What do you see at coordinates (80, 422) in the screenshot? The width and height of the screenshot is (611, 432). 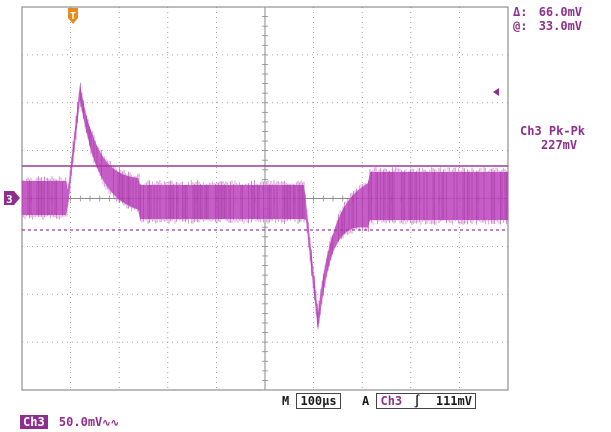 I see `channel-scale: 50.0mV` at bounding box center [80, 422].